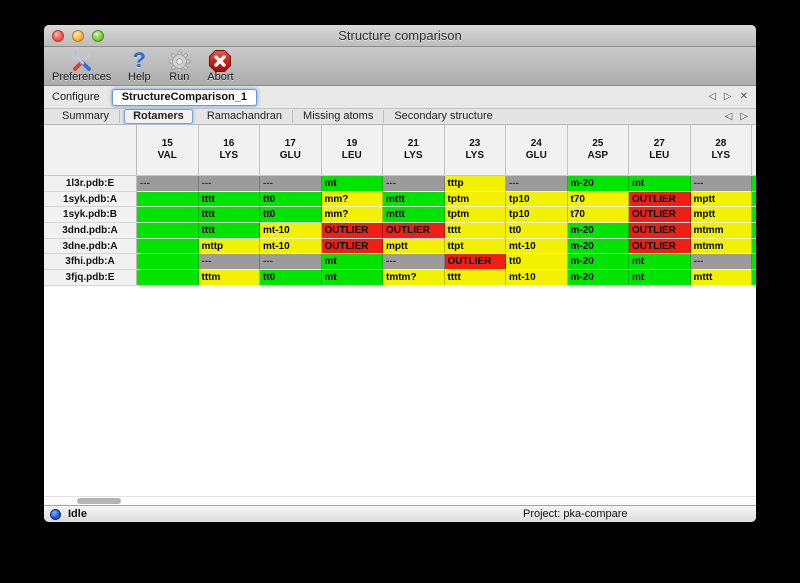 The image size is (800, 583). Describe the element at coordinates (598, 150) in the screenshot. I see `column-header-25: 25 ASP` at that location.